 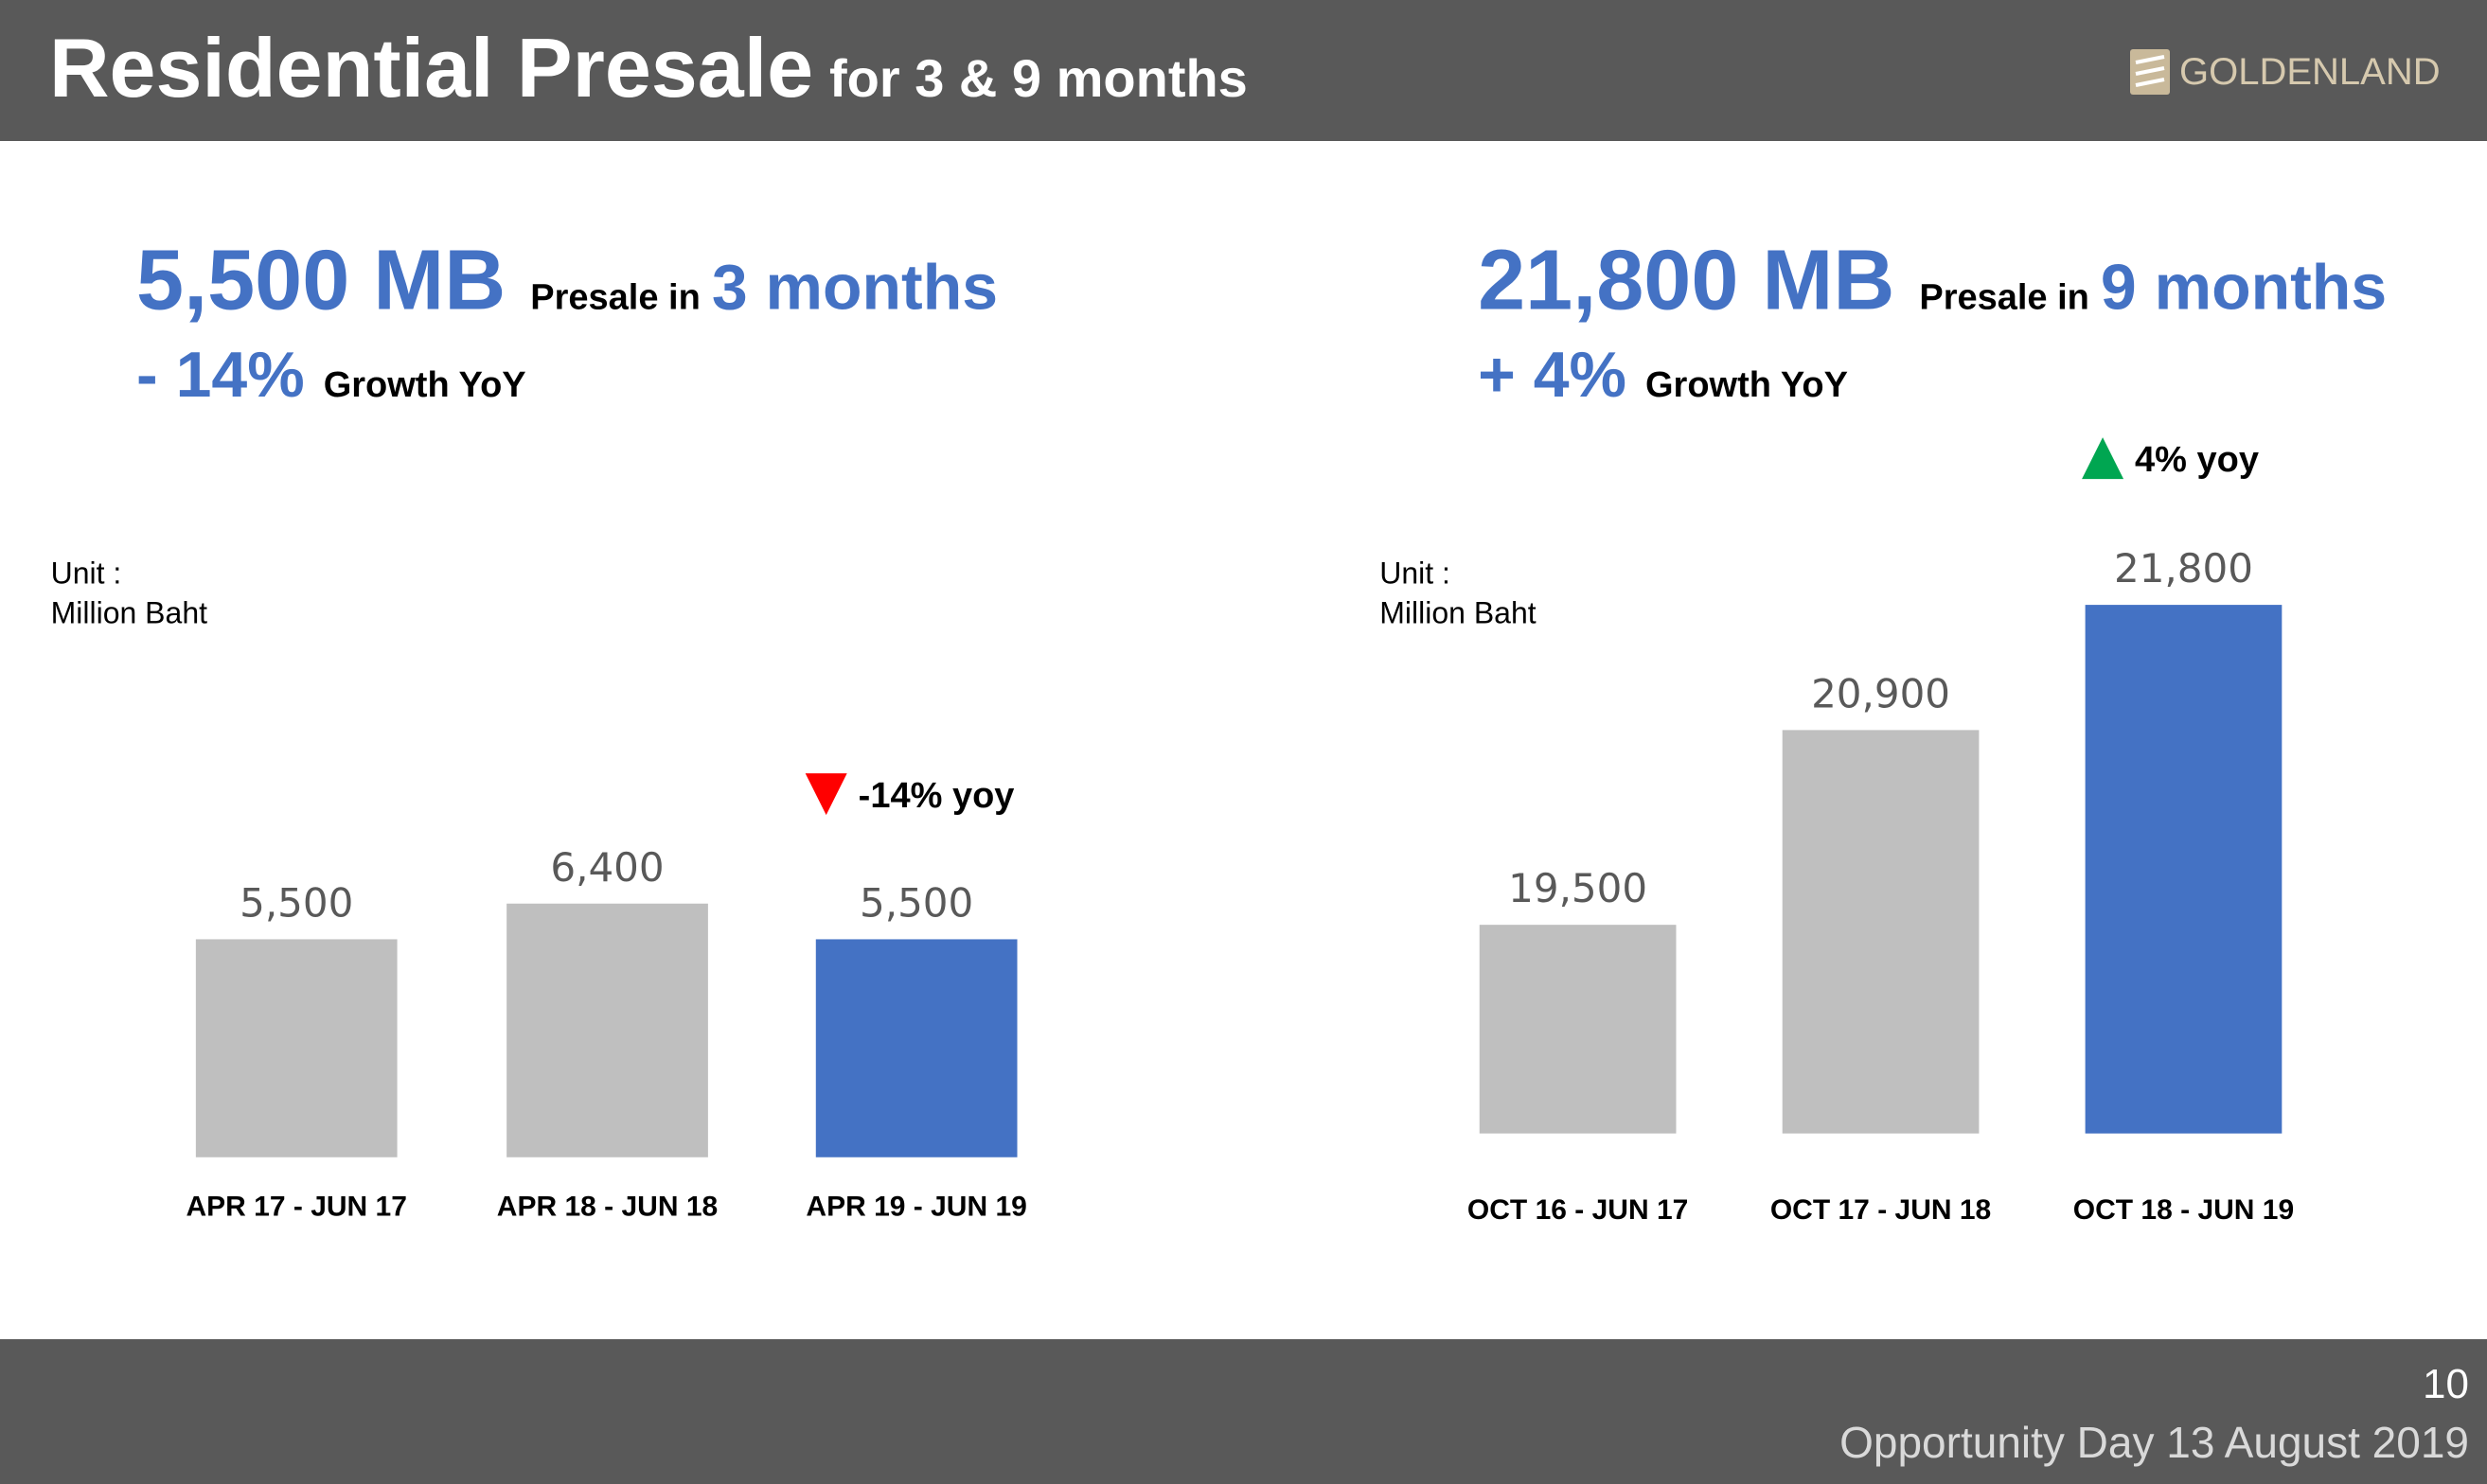 I want to click on headline-period: 9 months, so click(x=2244, y=288).